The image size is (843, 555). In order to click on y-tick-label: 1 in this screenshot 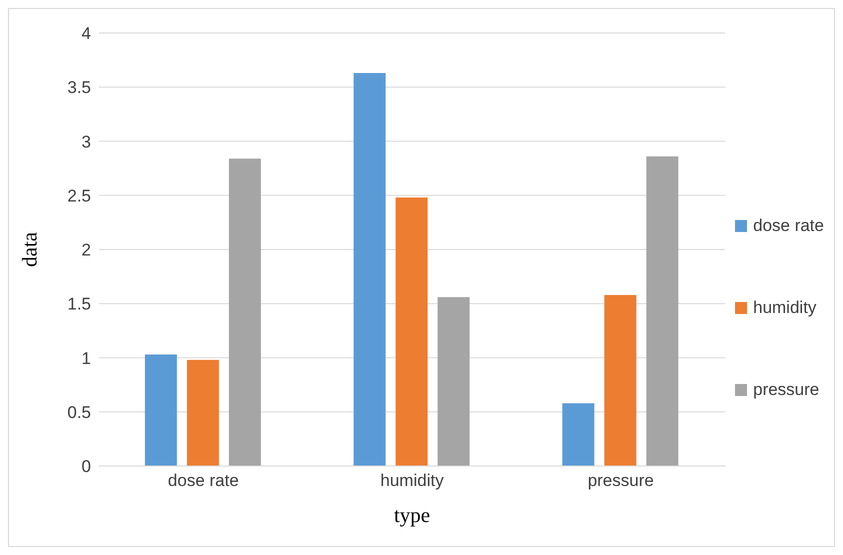, I will do `click(86, 358)`.